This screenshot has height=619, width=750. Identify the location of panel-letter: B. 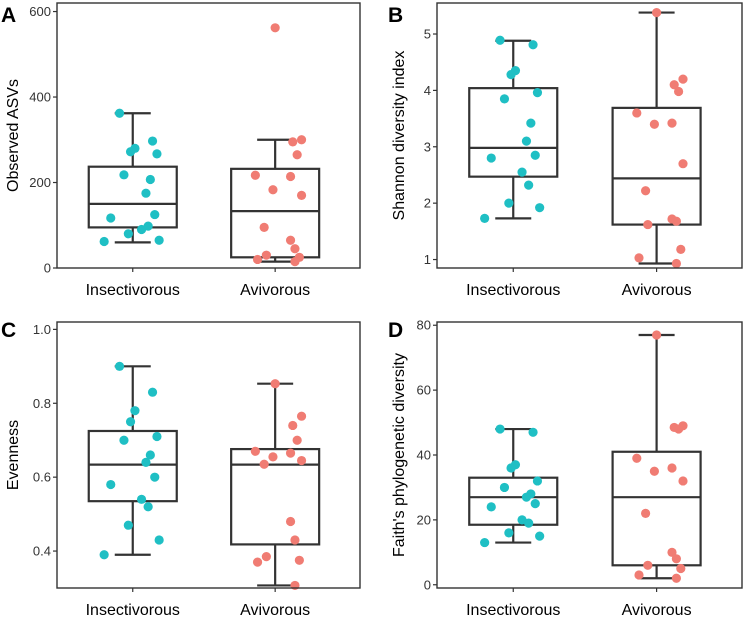
(395, 15).